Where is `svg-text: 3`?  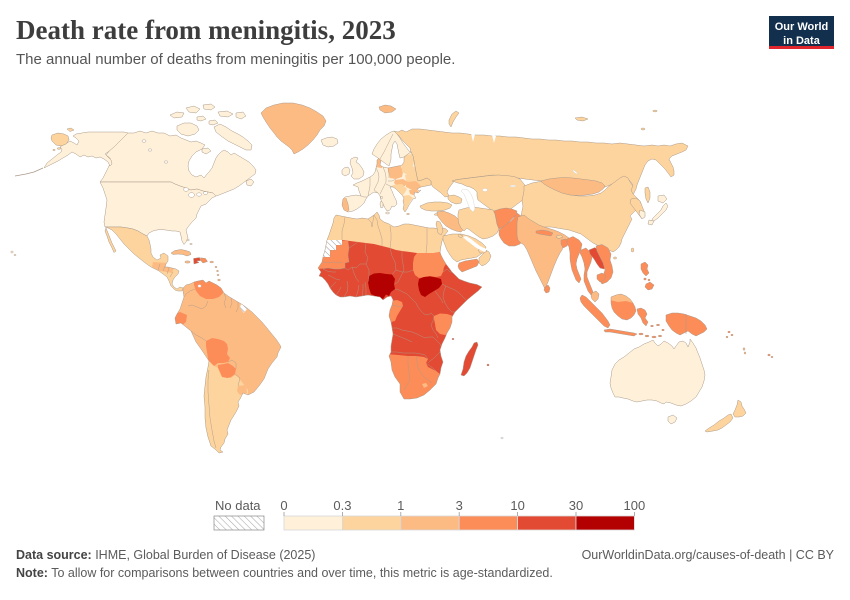
svg-text: 3 is located at coordinates (459, 505).